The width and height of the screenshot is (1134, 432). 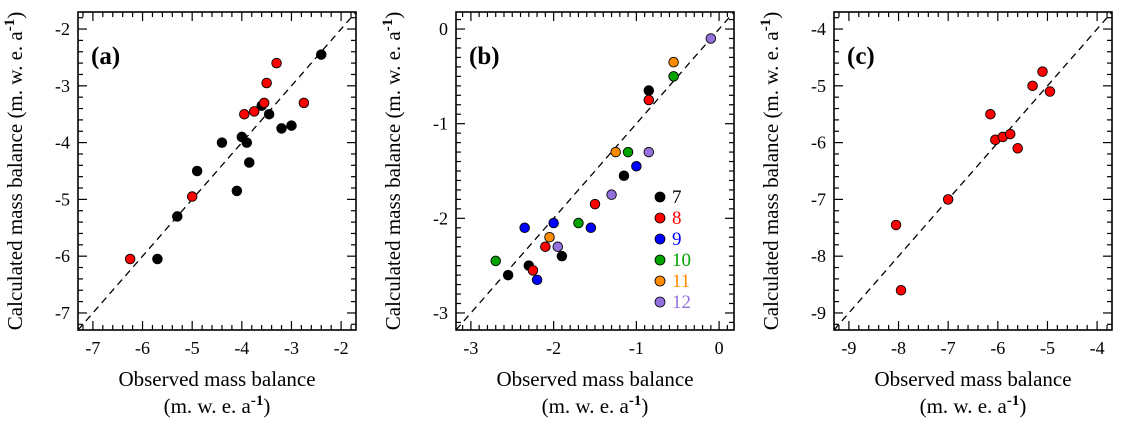 I want to click on svg-text: (a), so click(x=105, y=56).